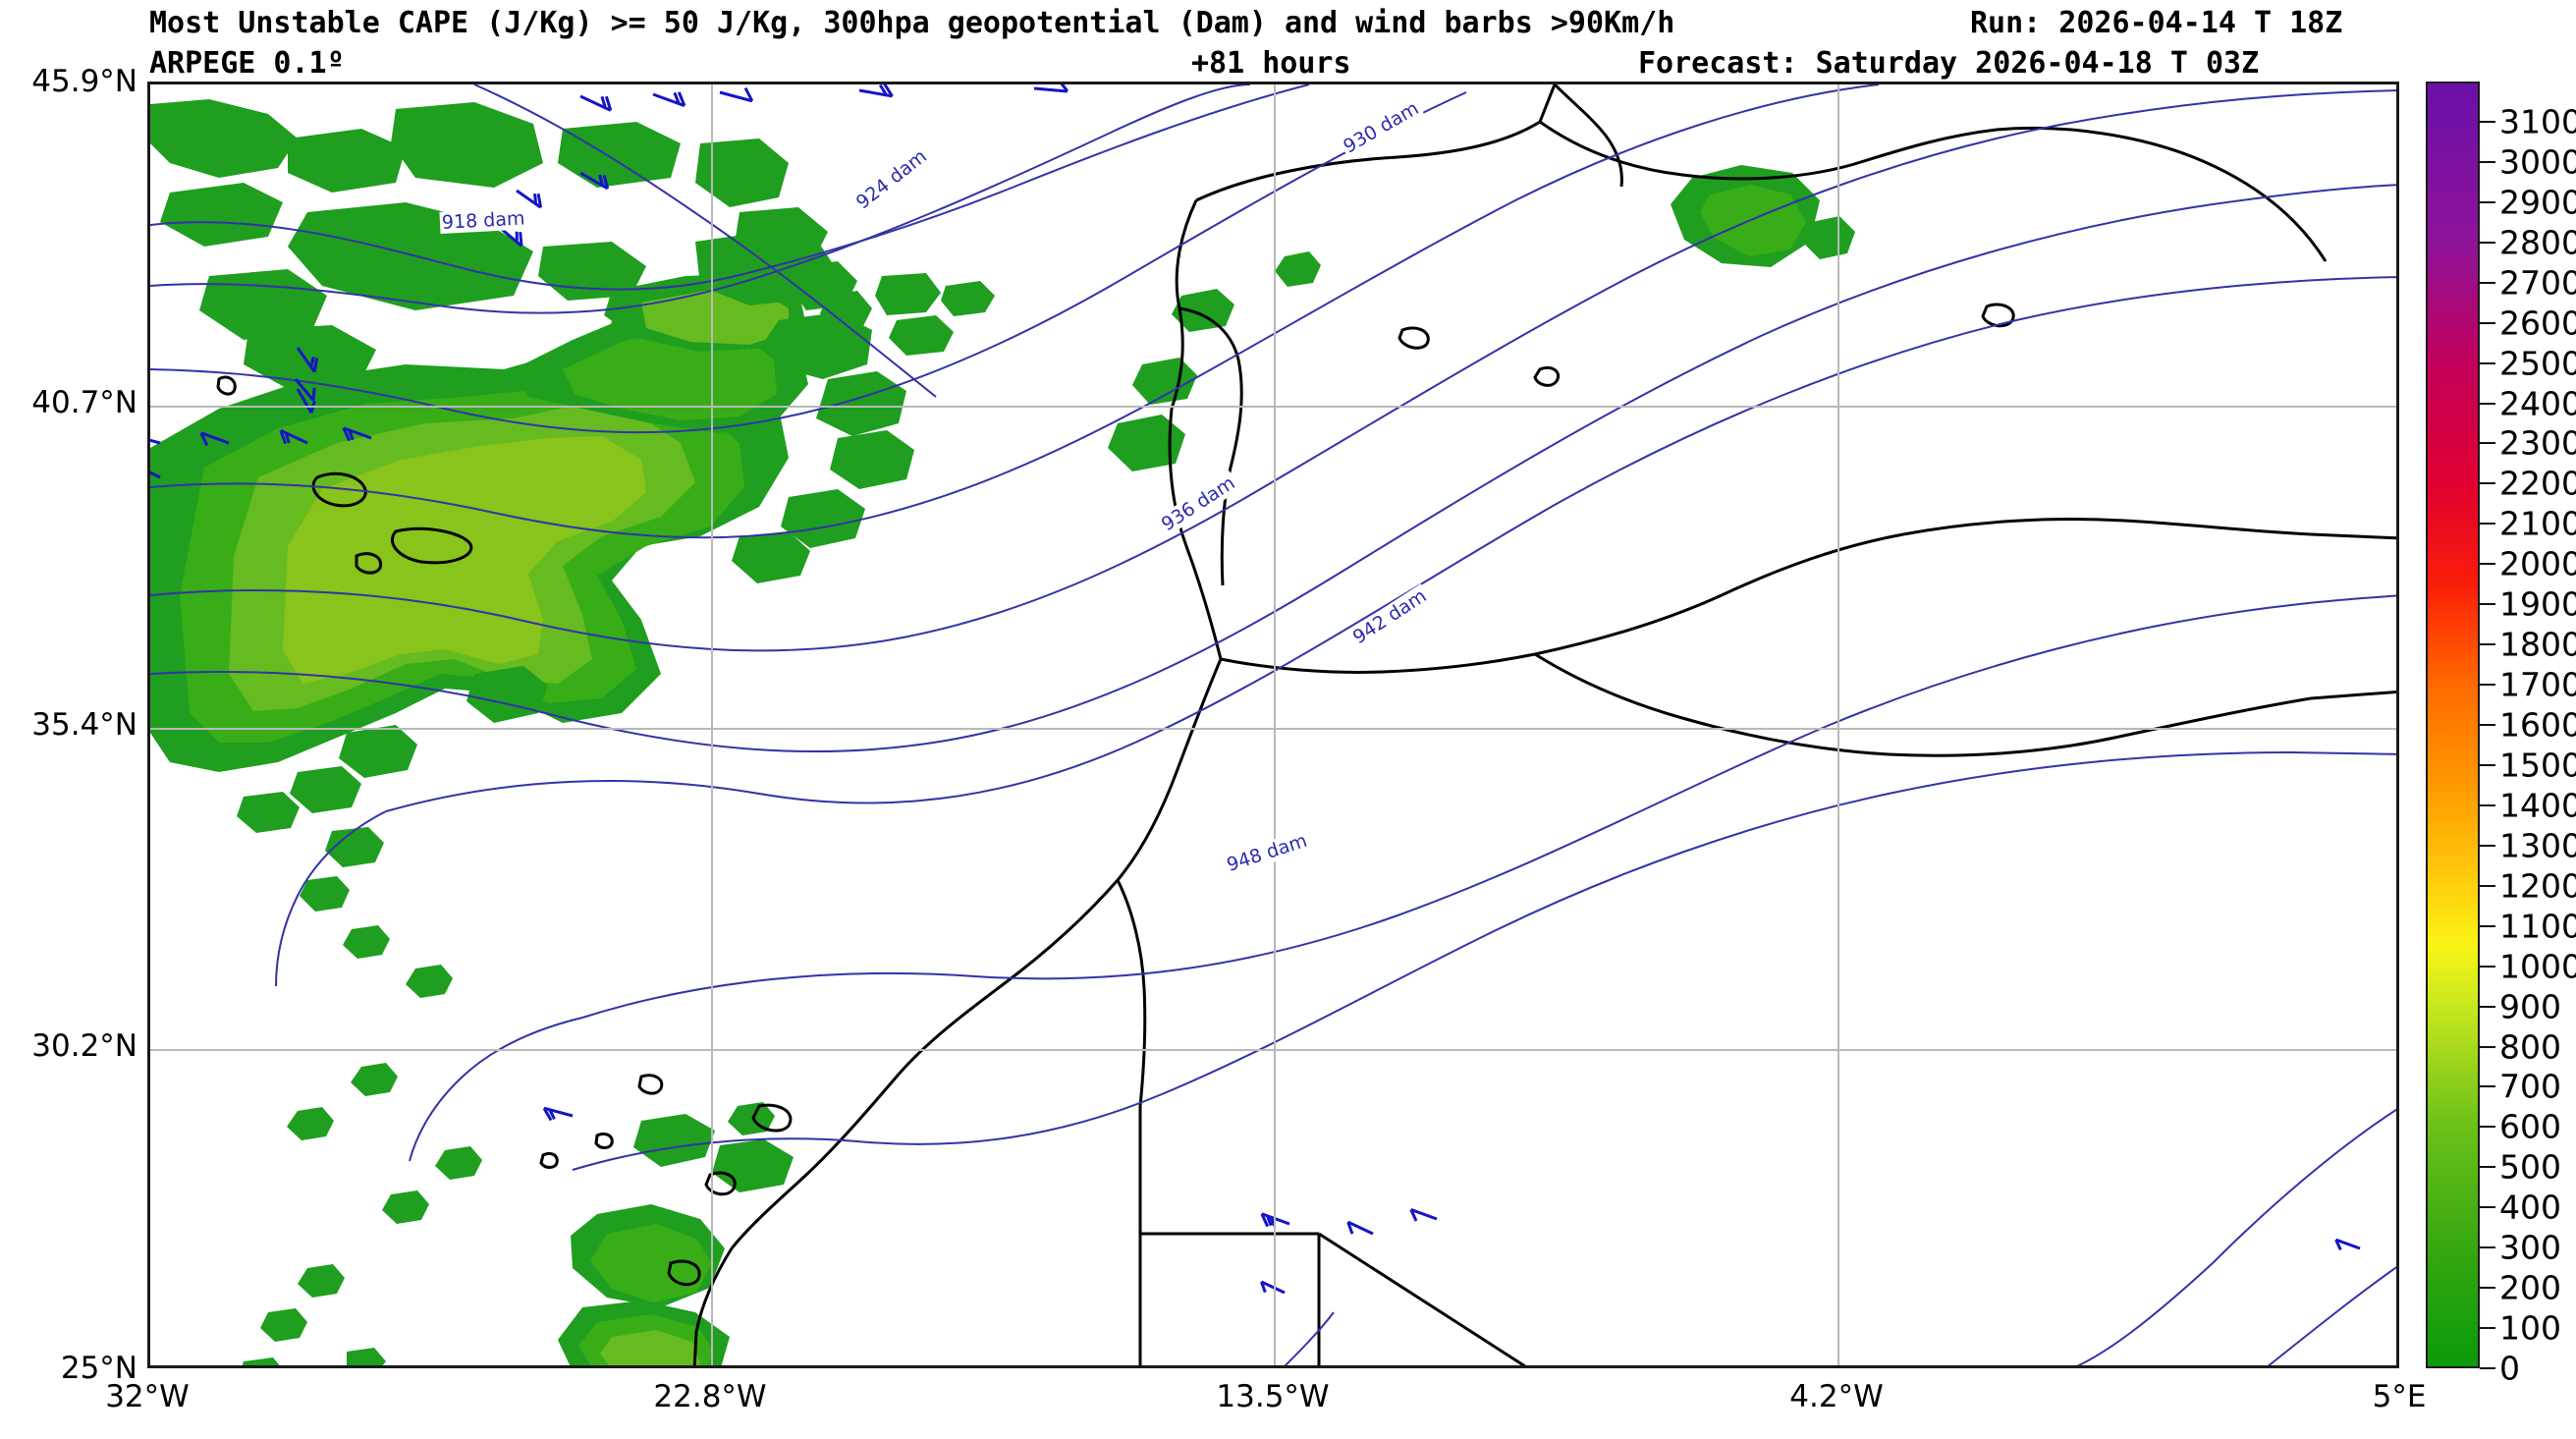 This screenshot has height=1439, width=2576. Describe the element at coordinates (2537, 484) in the screenshot. I see `colorbar-tick-label: 2200` at that location.